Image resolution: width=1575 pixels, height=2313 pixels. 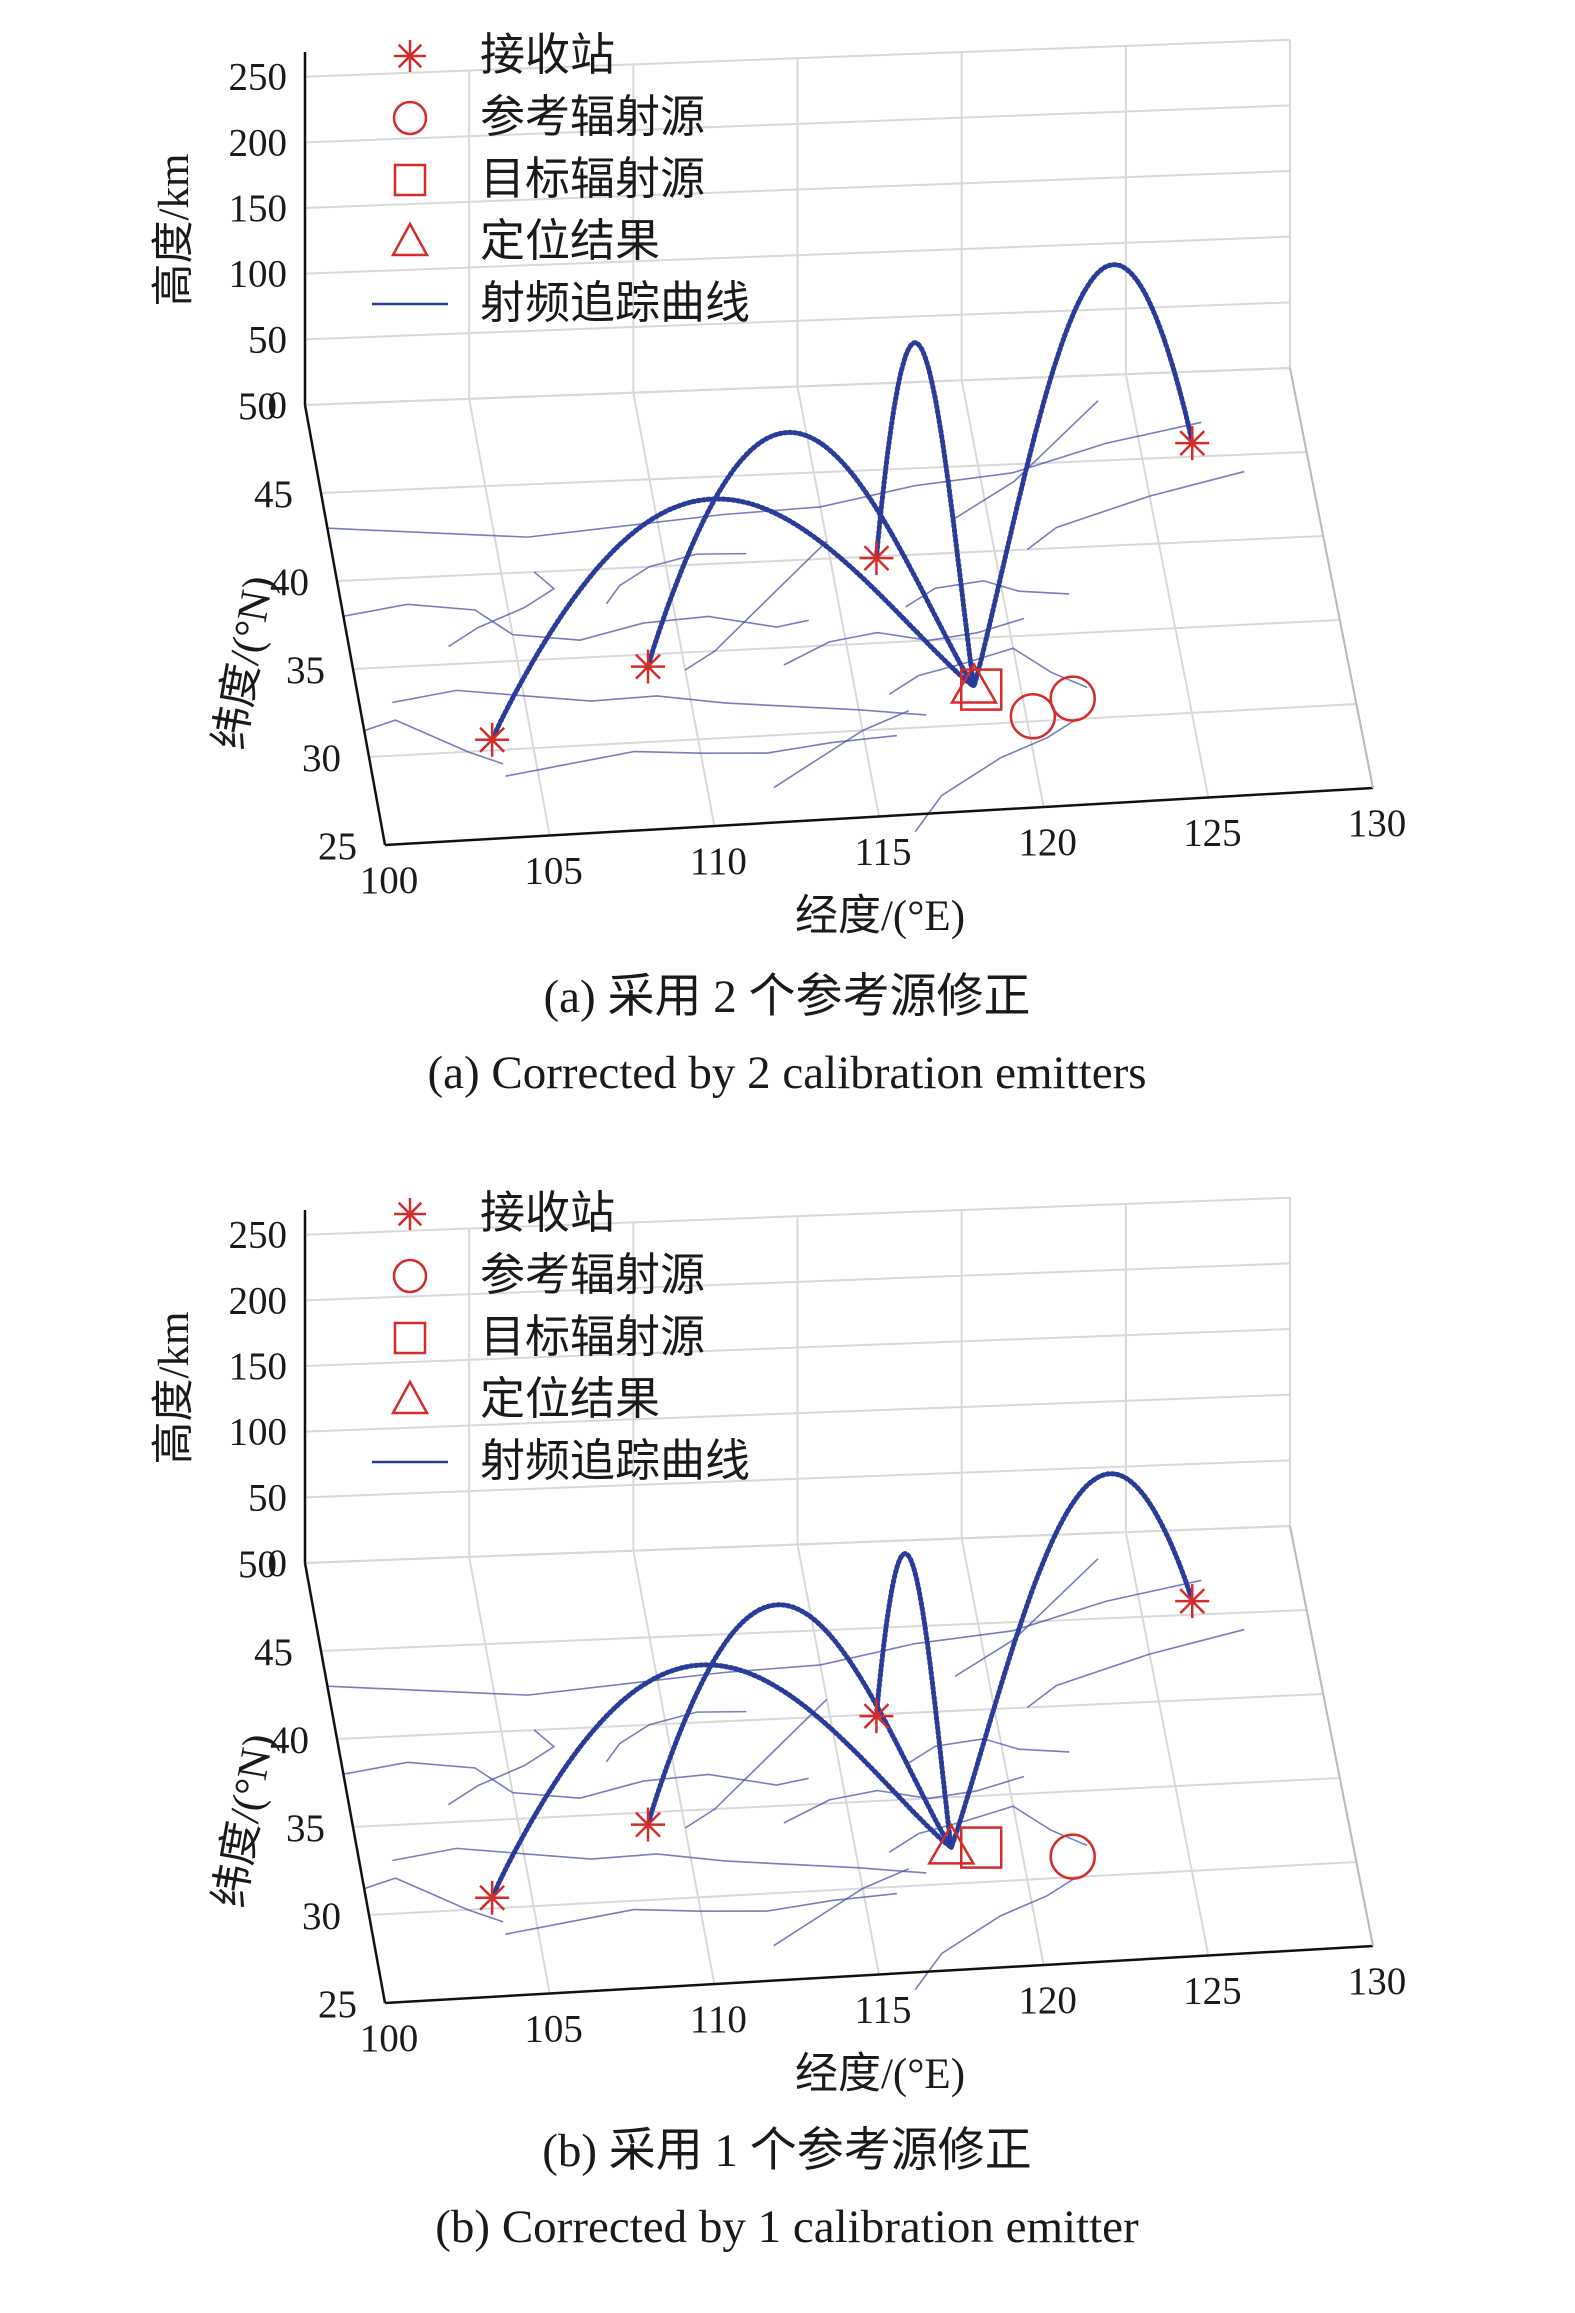 What do you see at coordinates (321, 1916) in the screenshot?
I see `y-tick-label: 30` at bounding box center [321, 1916].